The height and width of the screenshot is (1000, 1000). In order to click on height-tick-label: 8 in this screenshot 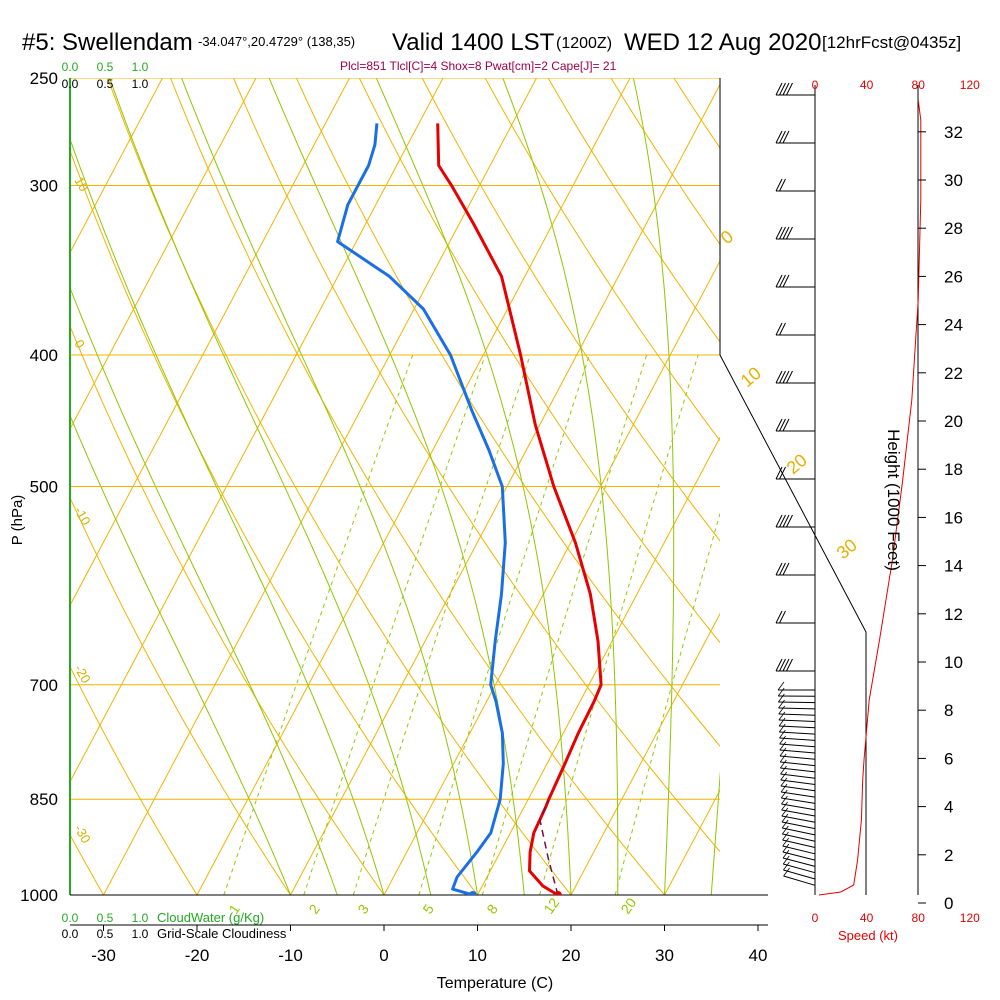, I will do `click(948, 710)`.